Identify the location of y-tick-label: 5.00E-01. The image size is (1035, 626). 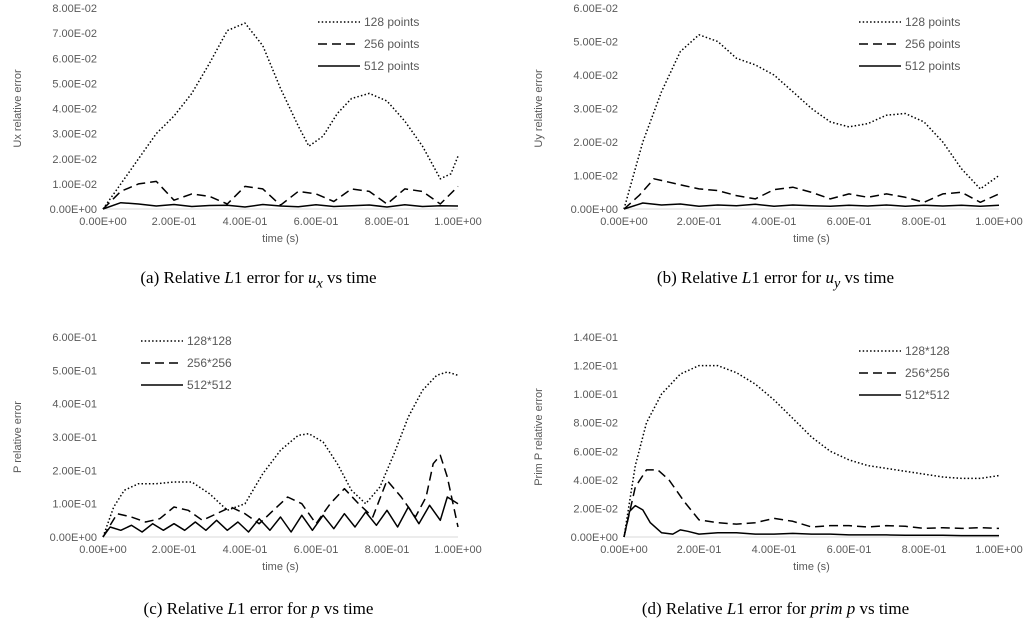
(74, 371).